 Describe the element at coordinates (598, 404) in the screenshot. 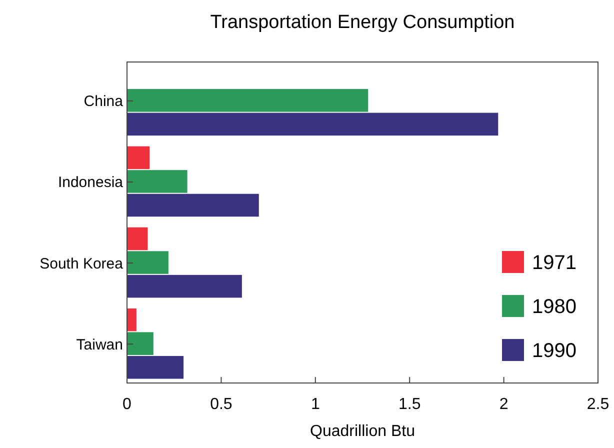

I see `x-tick-label: 2.5` at that location.